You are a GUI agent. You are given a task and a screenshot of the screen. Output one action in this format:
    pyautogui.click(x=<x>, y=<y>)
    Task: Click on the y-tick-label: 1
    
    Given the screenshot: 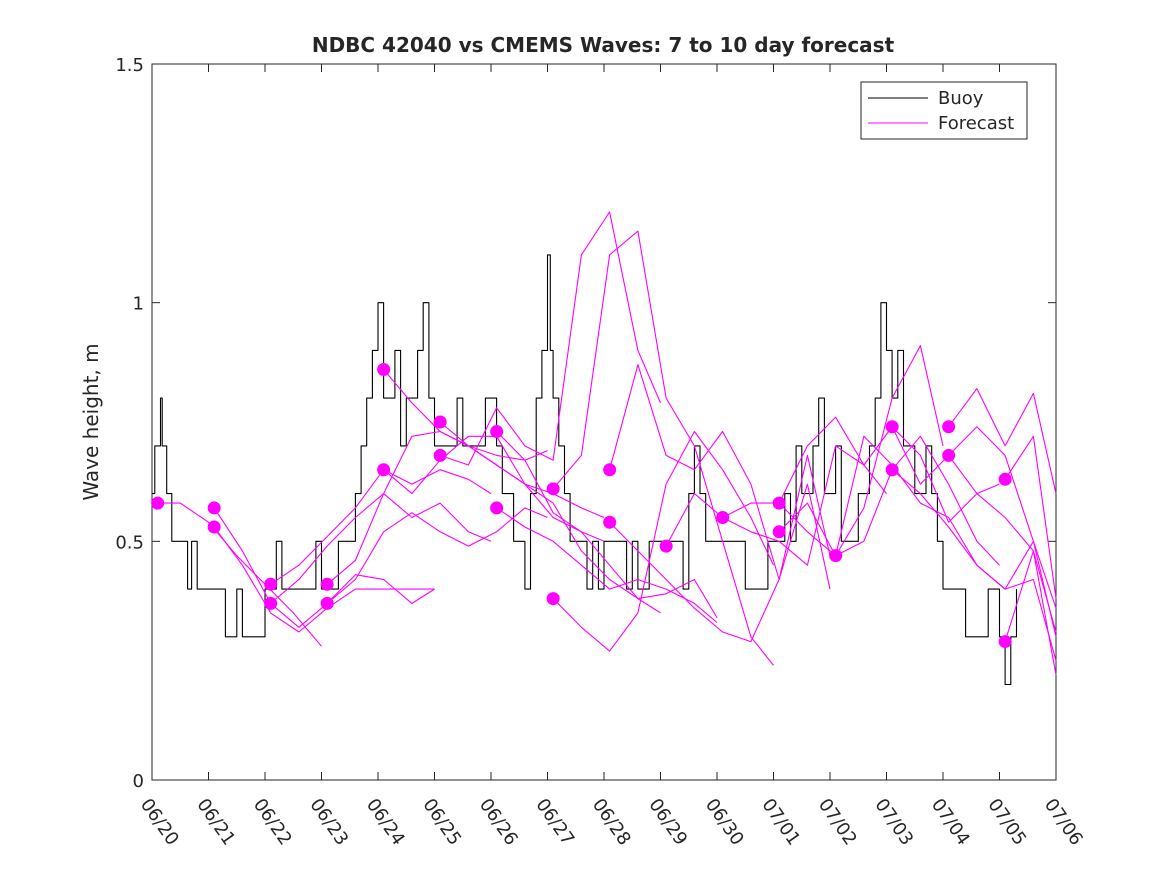 What is the action you would take?
    pyautogui.click(x=138, y=304)
    